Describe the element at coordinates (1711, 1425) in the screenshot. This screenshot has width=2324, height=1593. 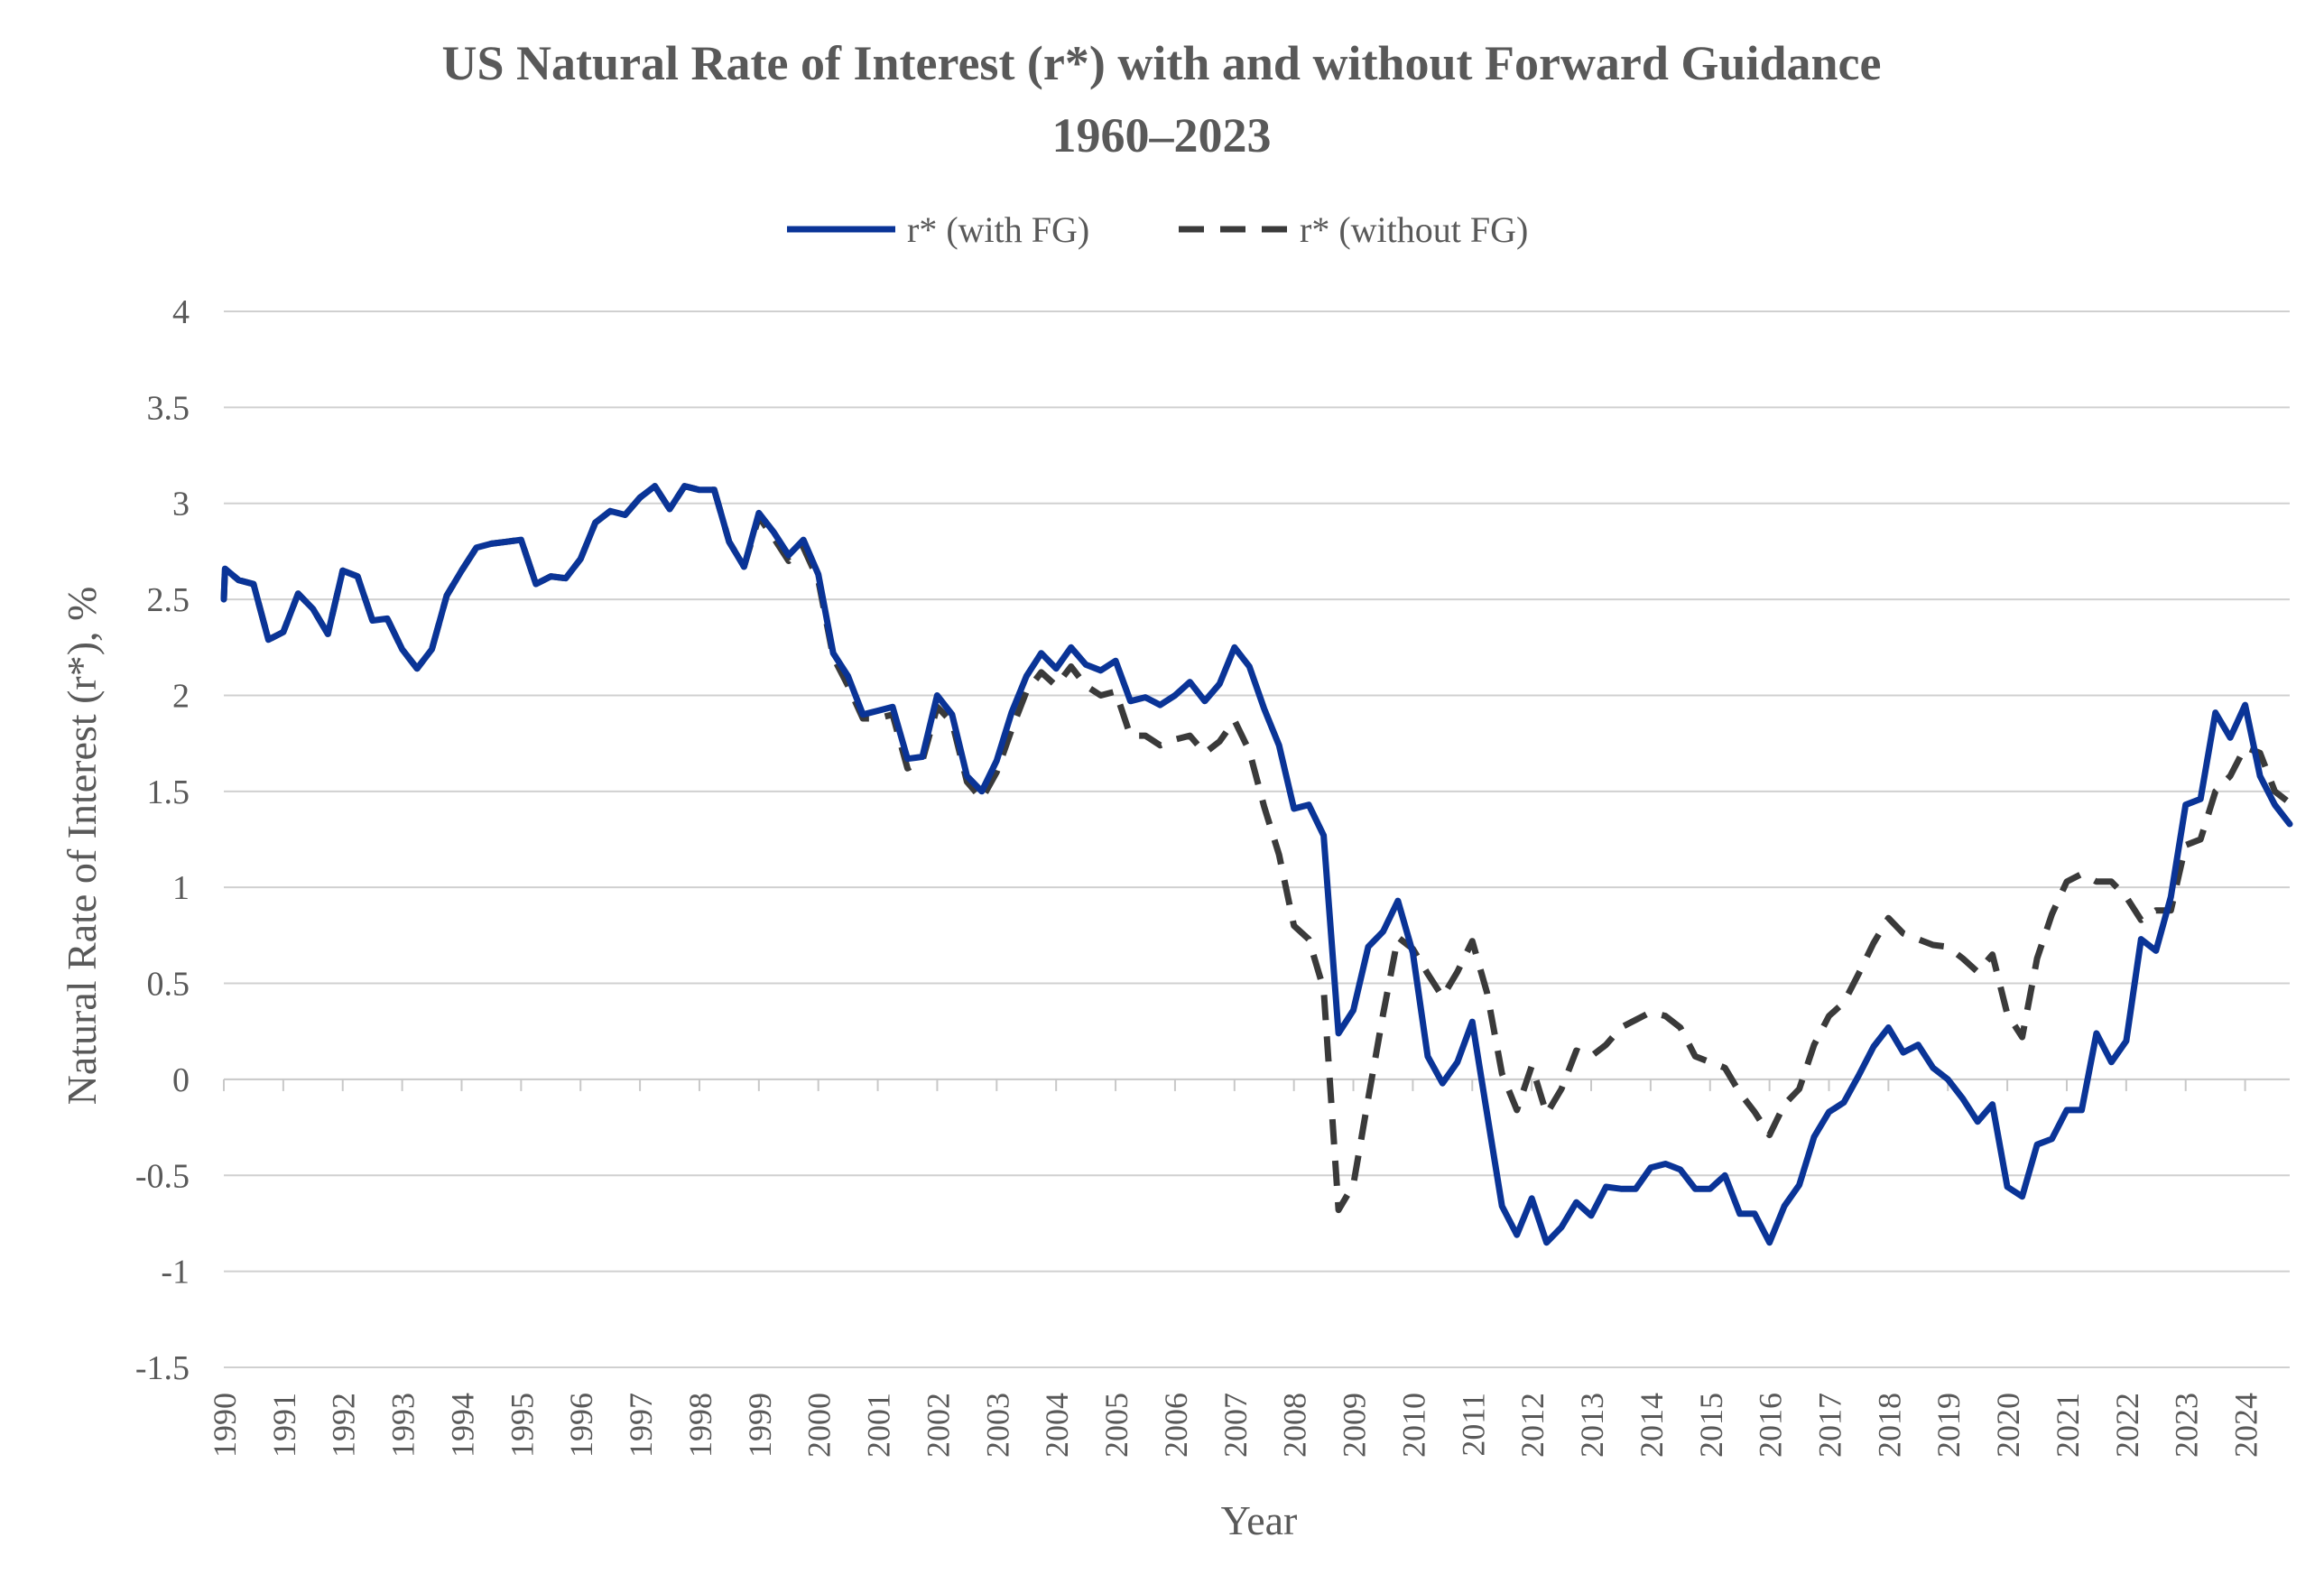
I see `x-tick-label: 2015` at that location.